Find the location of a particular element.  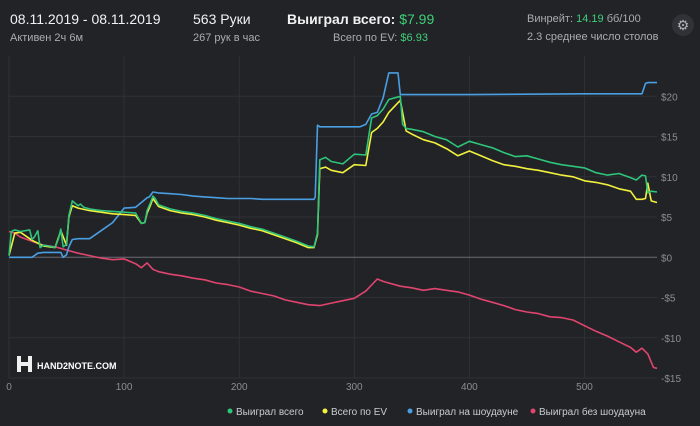

won-total: Выиграл всего: $7.99 is located at coordinates (360, 19).